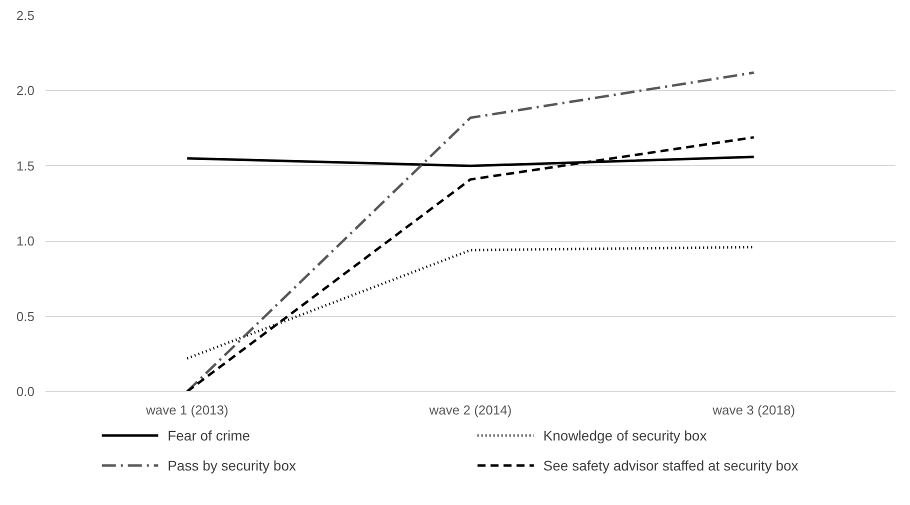 Image resolution: width=910 pixels, height=505 pixels. What do you see at coordinates (25, 241) in the screenshot?
I see `y-tick-label: 1.0` at bounding box center [25, 241].